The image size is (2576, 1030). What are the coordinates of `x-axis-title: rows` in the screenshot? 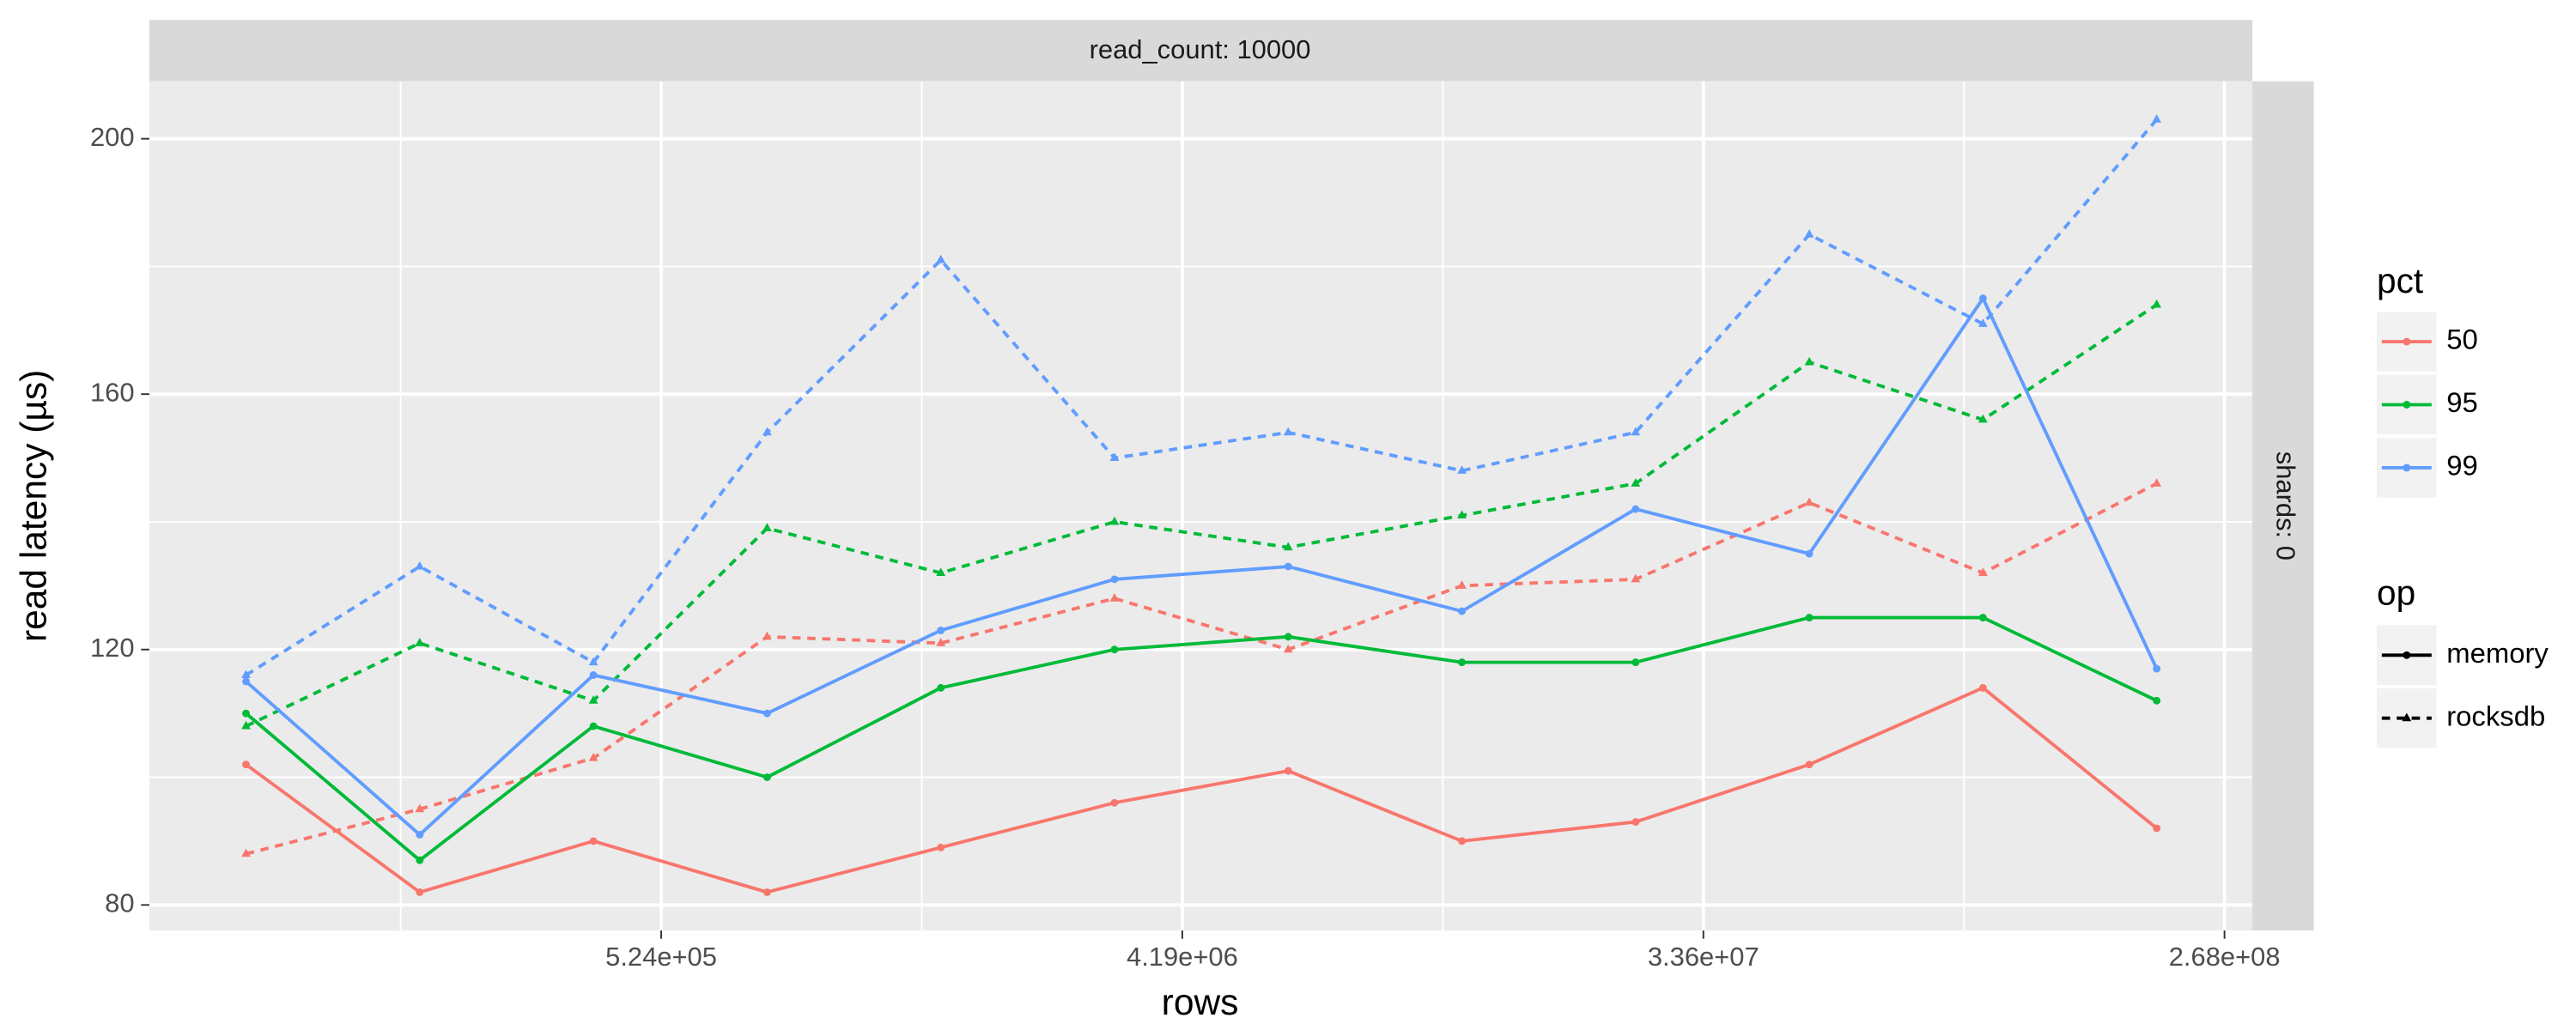 It's located at (1200, 1003).